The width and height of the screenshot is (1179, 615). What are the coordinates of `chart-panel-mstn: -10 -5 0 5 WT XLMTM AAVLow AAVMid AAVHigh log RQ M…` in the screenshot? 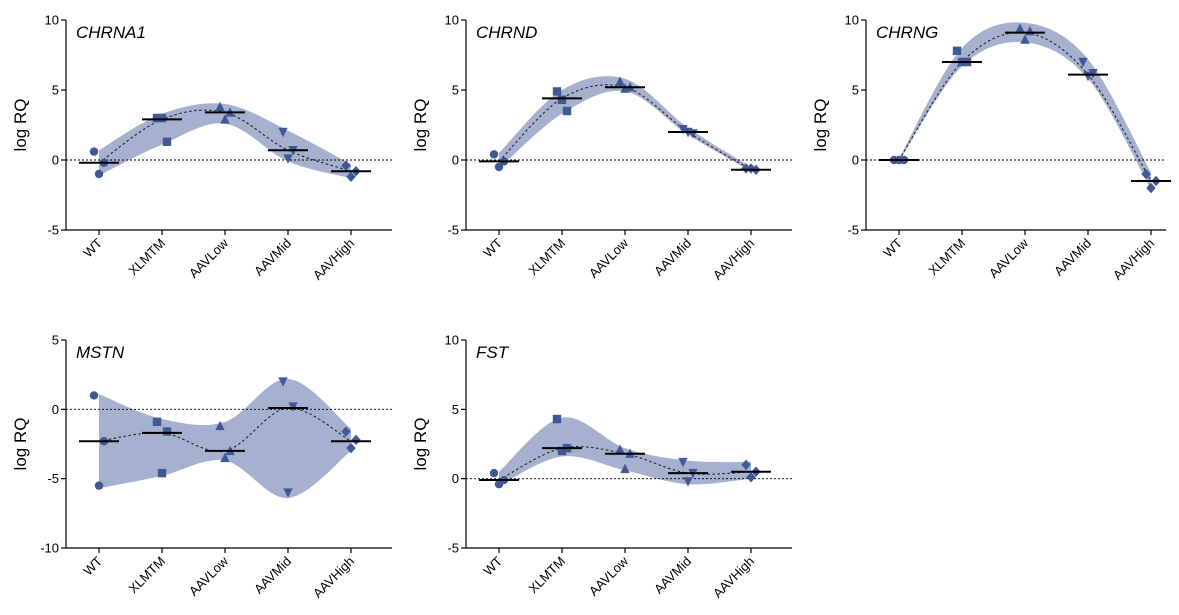 It's located at (201, 467).